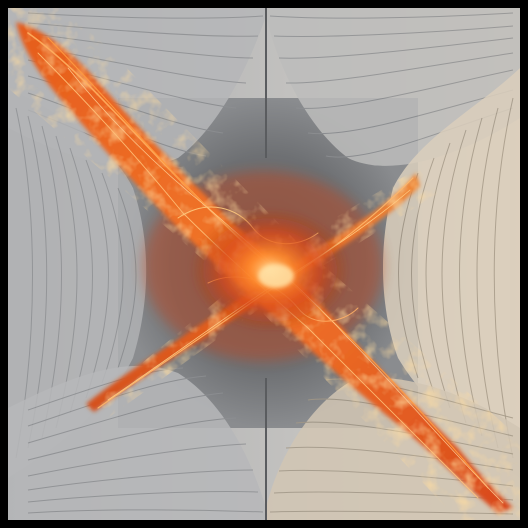 This screenshot has height=528, width=528. What do you see at coordinates (137, 442) in the screenshot?
I see `fold-panel-bottom-left` at bounding box center [137, 442].